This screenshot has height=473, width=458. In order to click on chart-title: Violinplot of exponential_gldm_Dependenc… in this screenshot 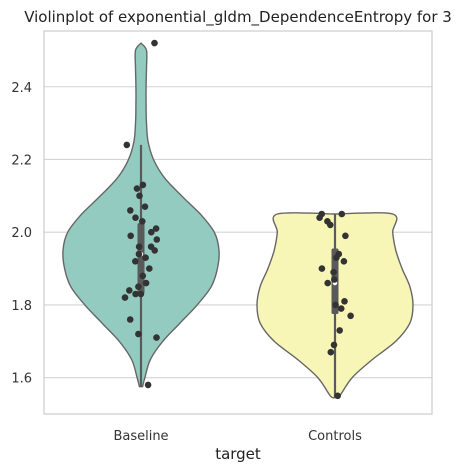, I will do `click(238, 17)`.